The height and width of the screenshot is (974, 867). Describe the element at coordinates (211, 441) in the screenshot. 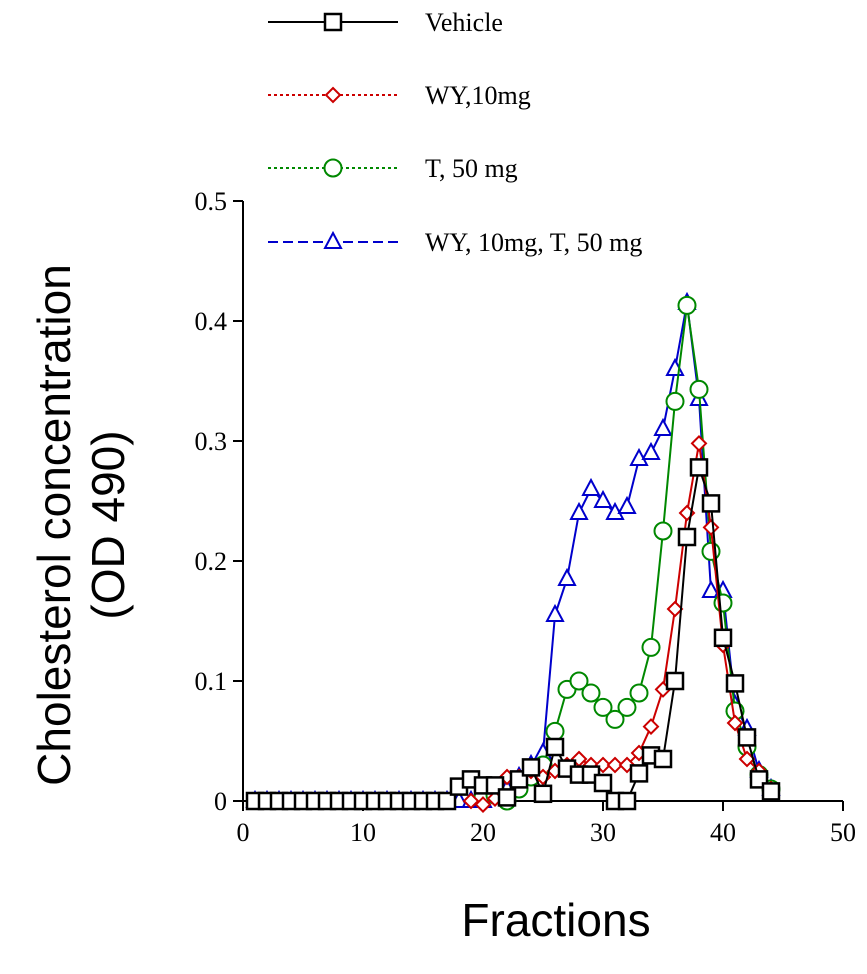

I see `y-tick-label: 0.3` at that location.